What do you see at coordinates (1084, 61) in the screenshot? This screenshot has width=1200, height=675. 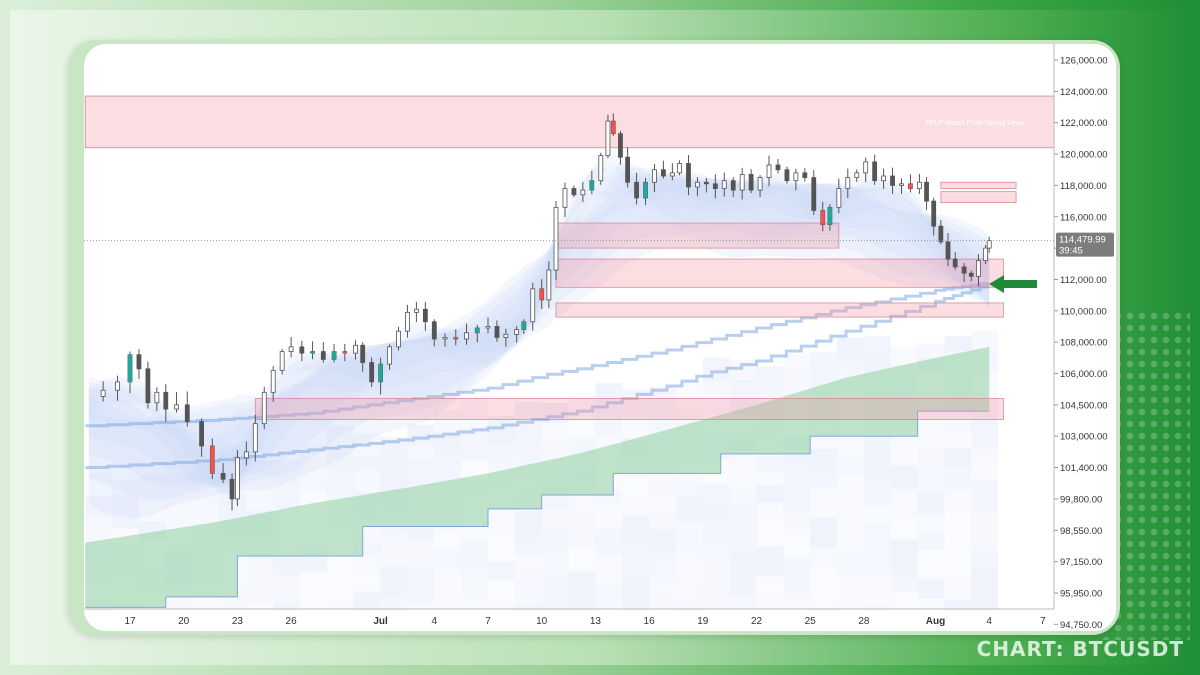 I see `price-tick-label: 126,000.00` at bounding box center [1084, 61].